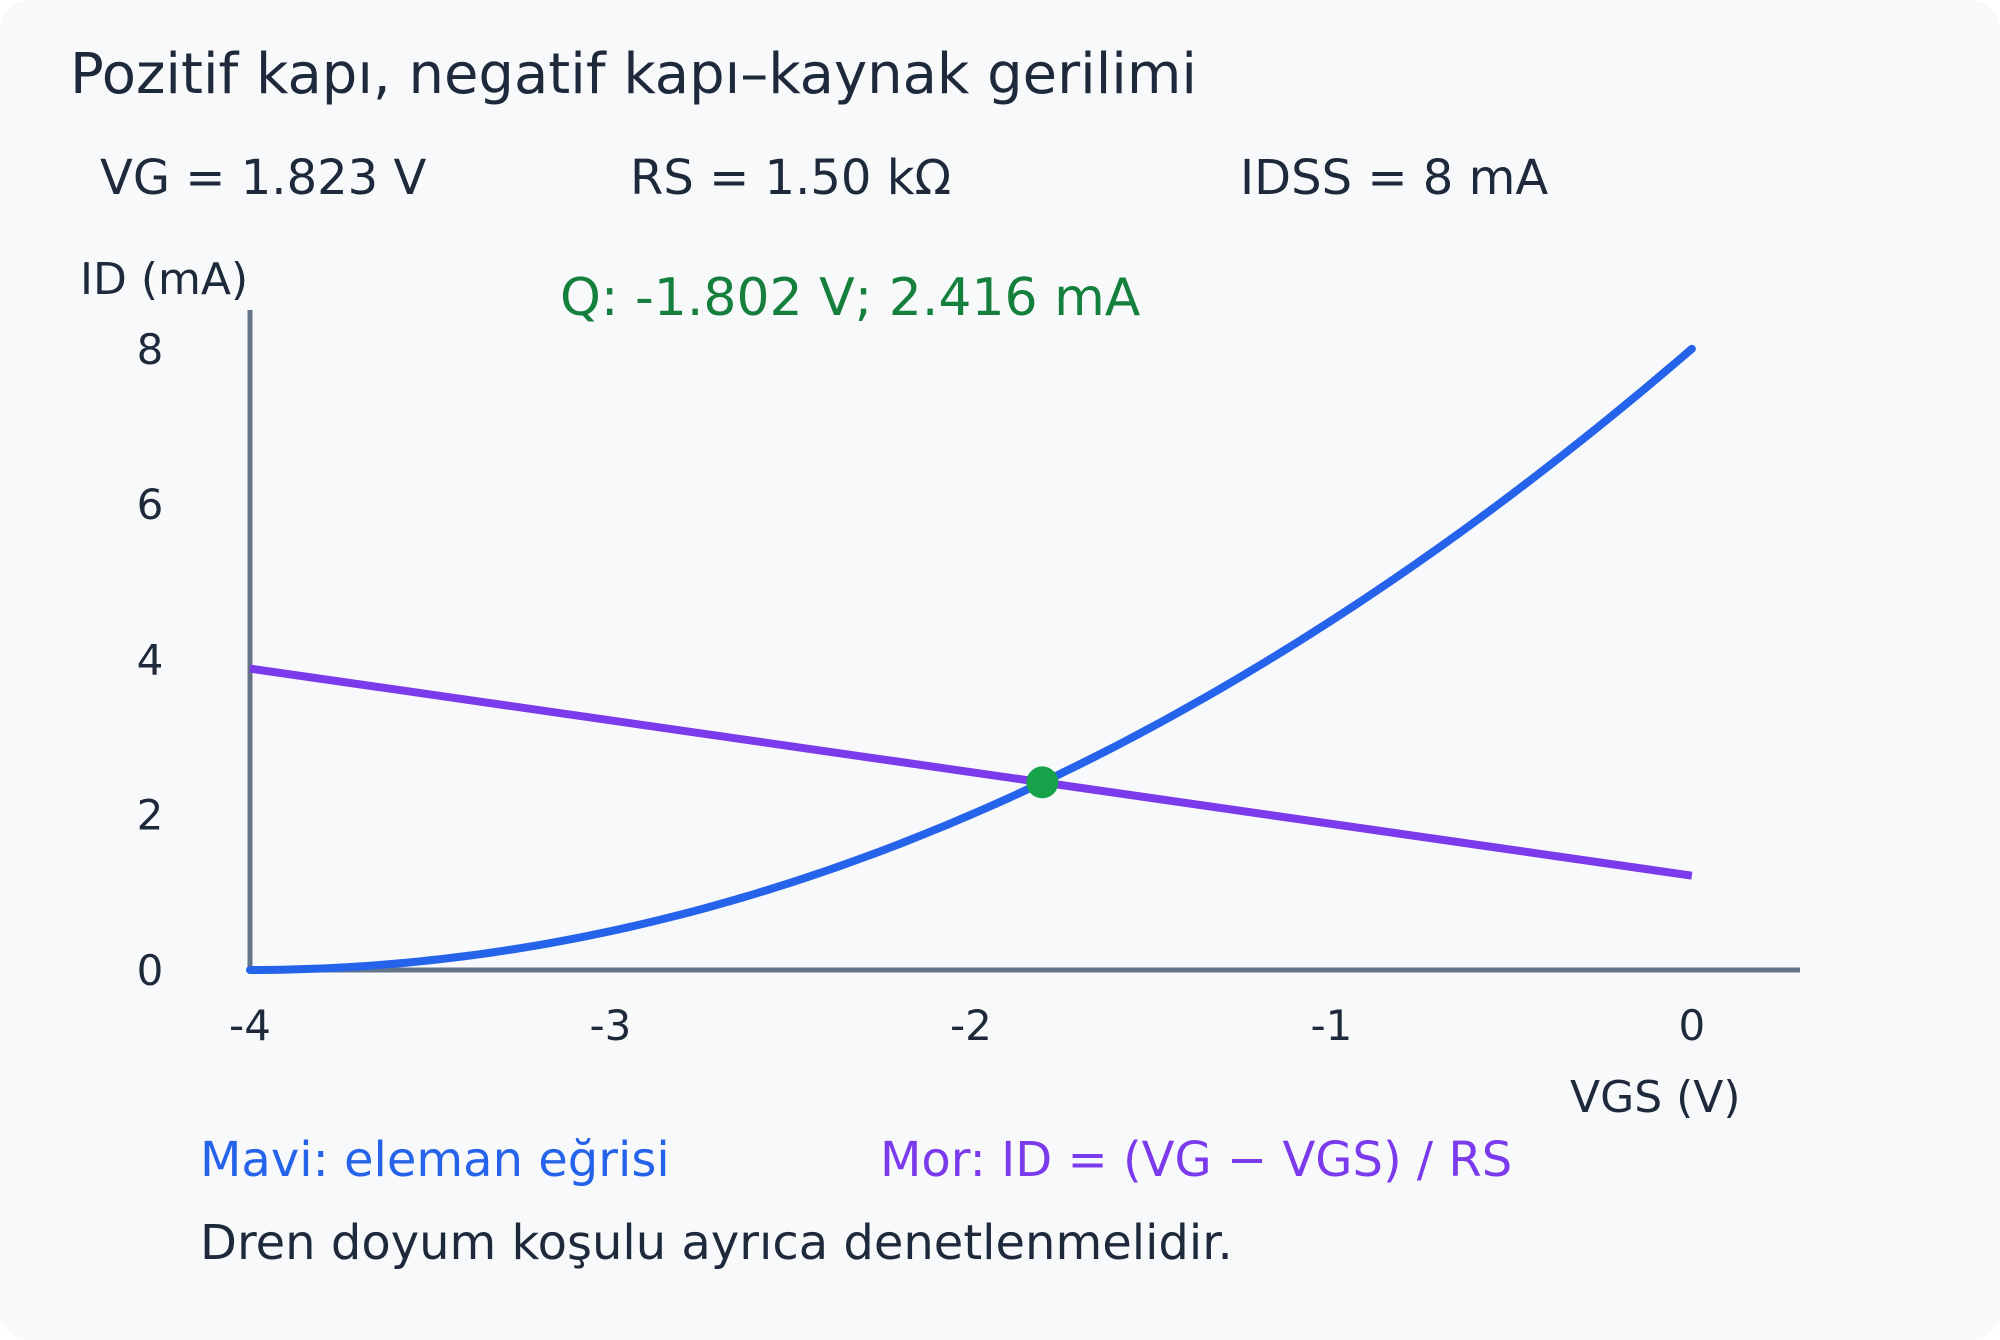 The image size is (2000, 1340). I want to click on y-tick-label: 4, so click(150, 659).